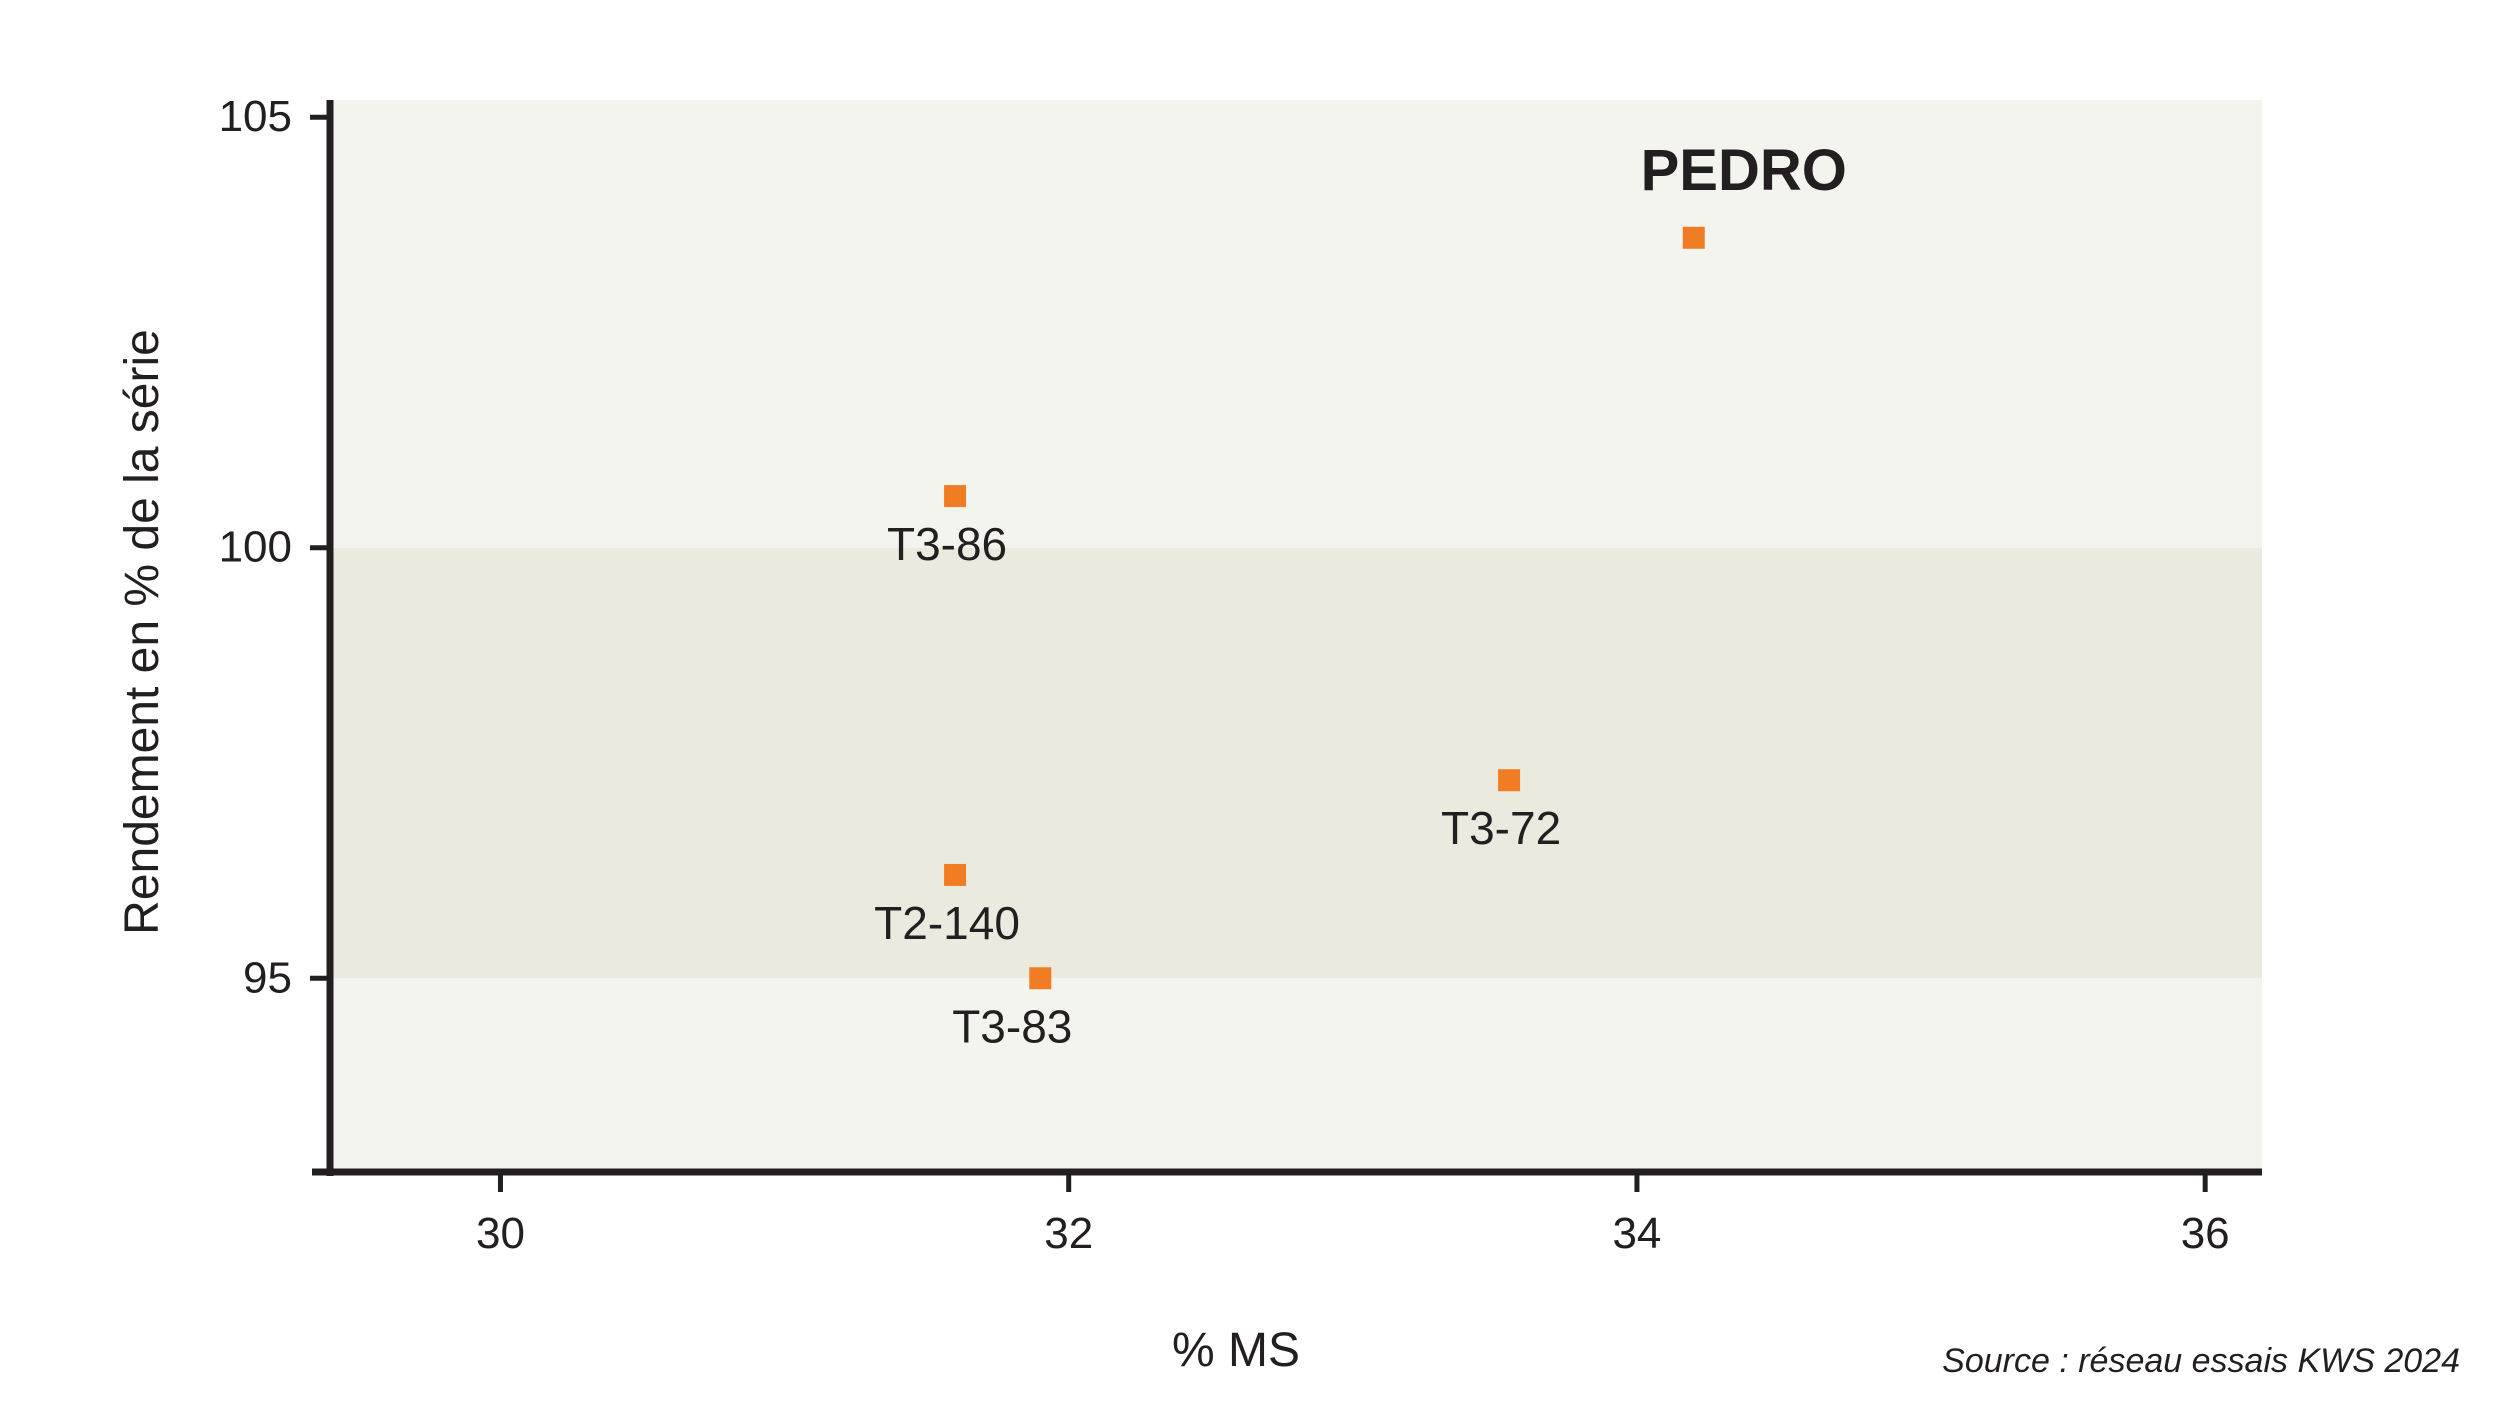  I want to click on x-tick-label: 36, so click(2205, 1233).